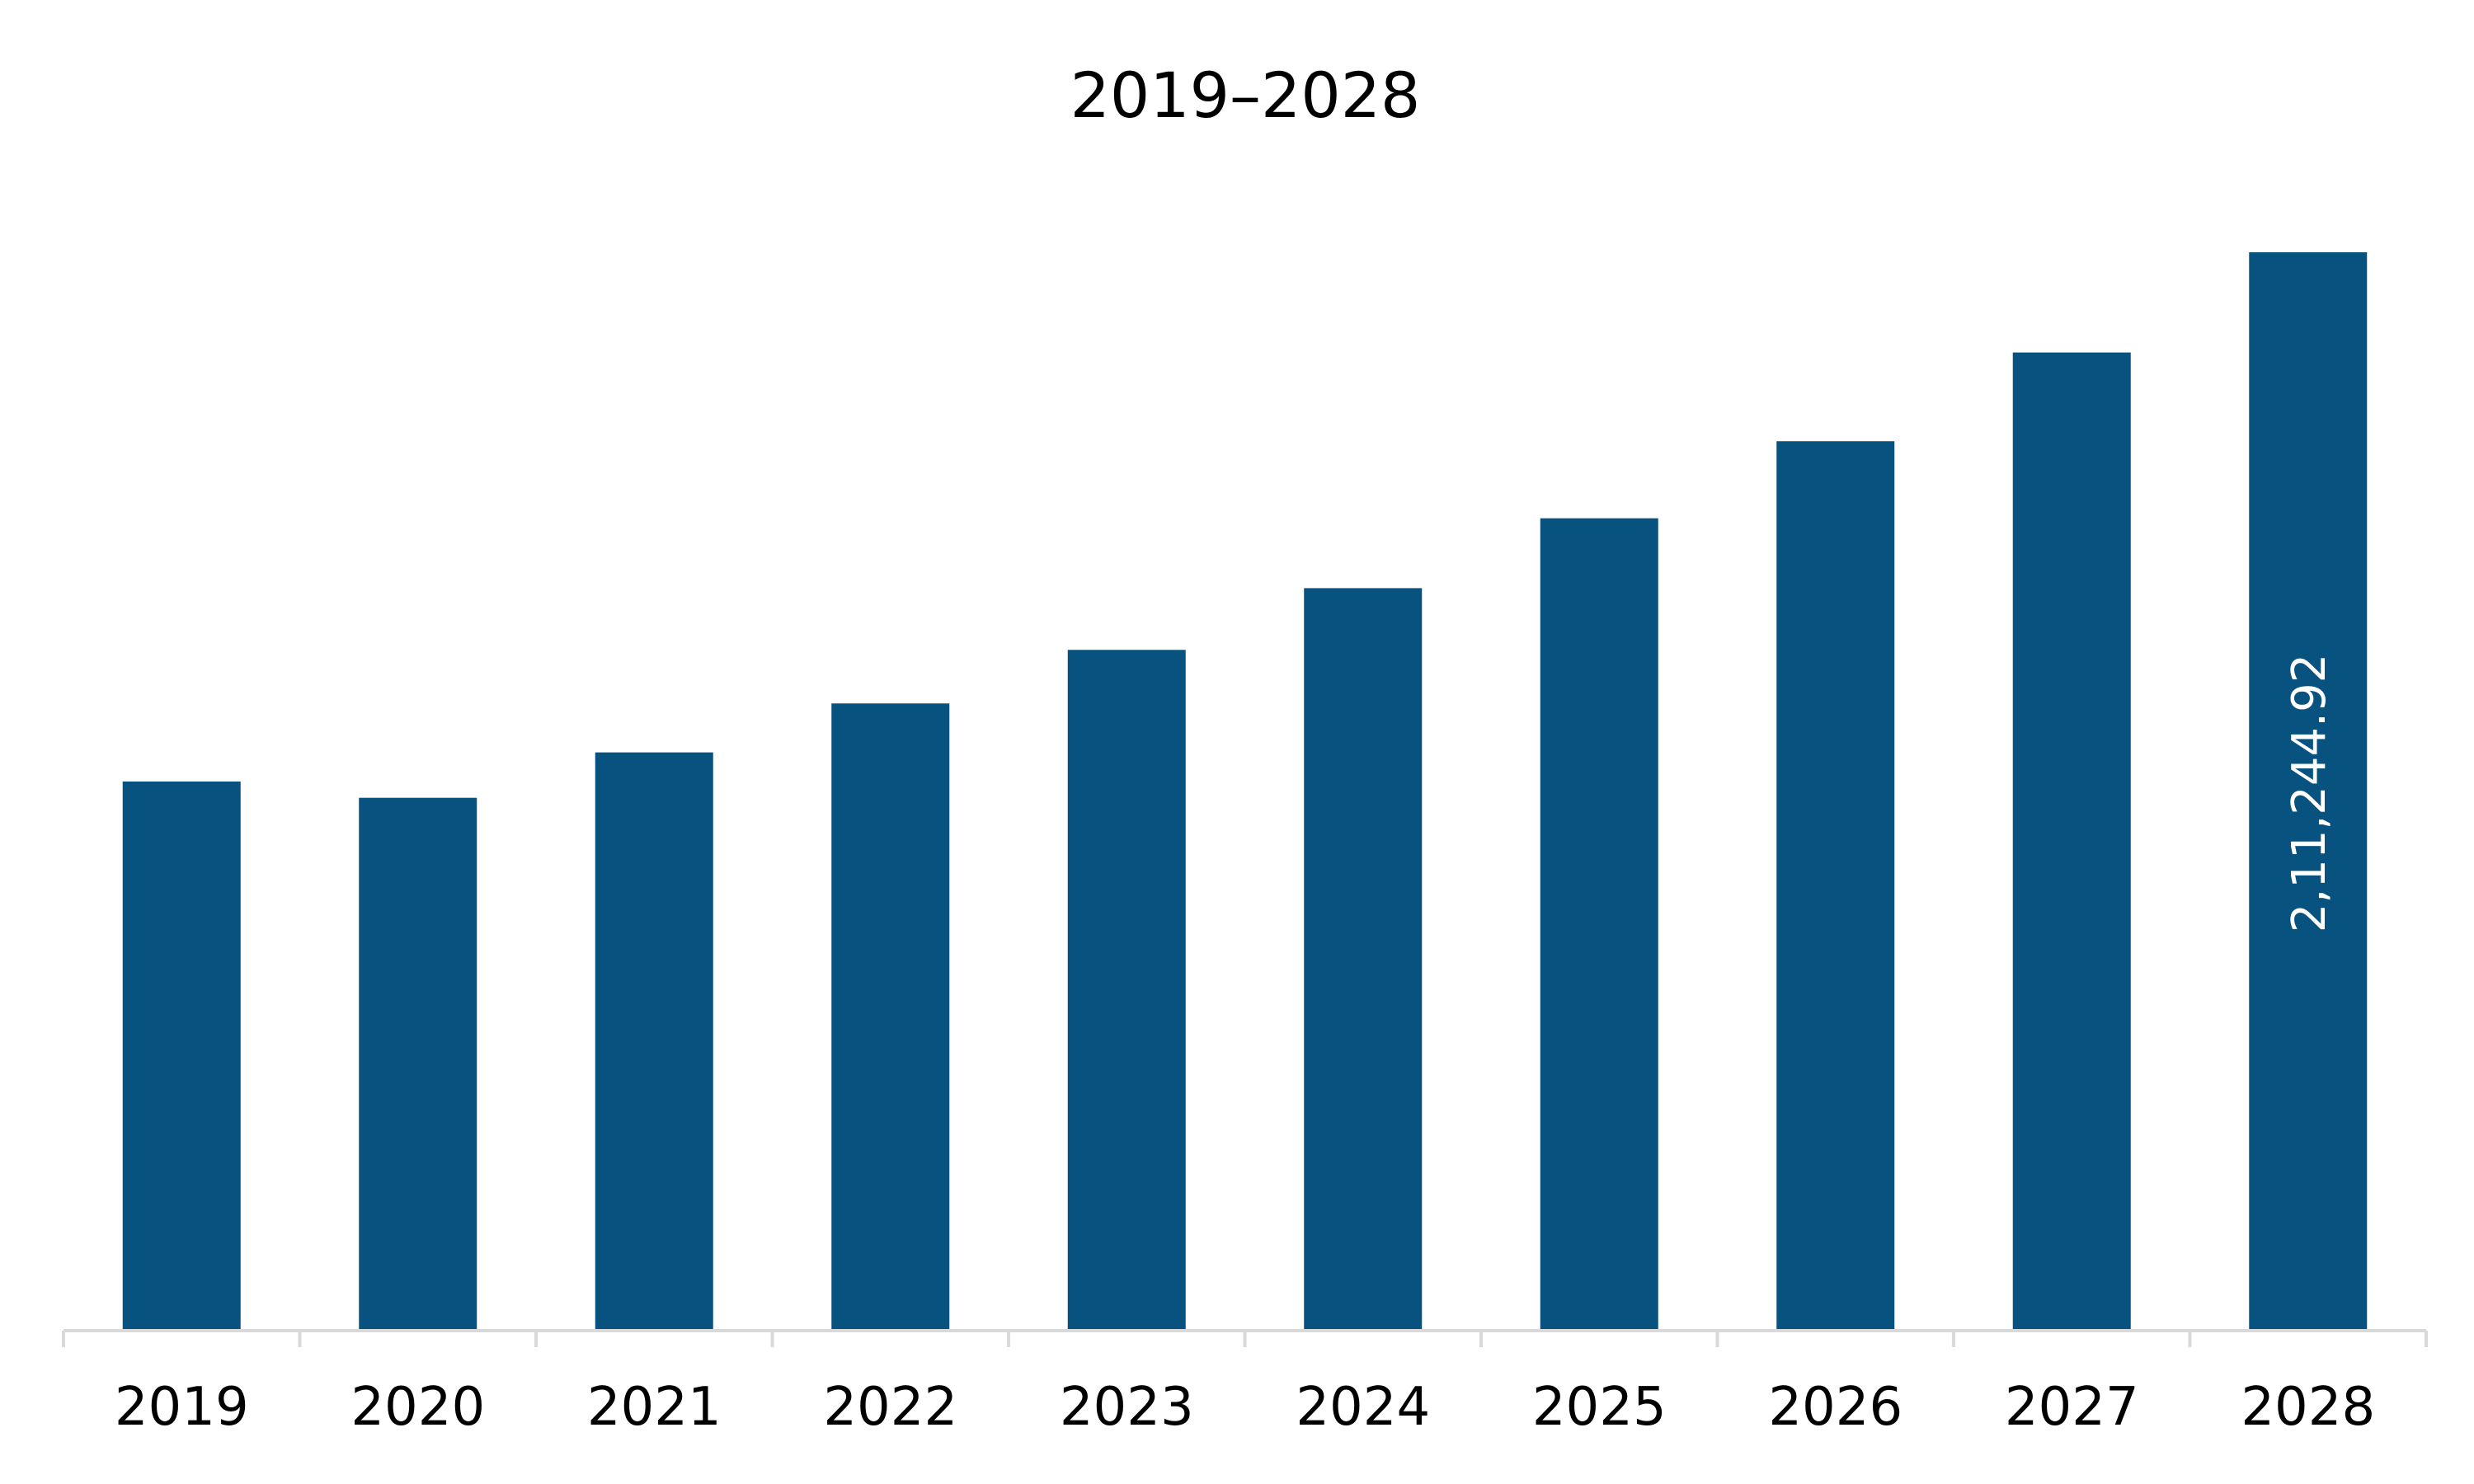  What do you see at coordinates (1363, 1407) in the screenshot?
I see `x-tick-label-2024: 2024` at bounding box center [1363, 1407].